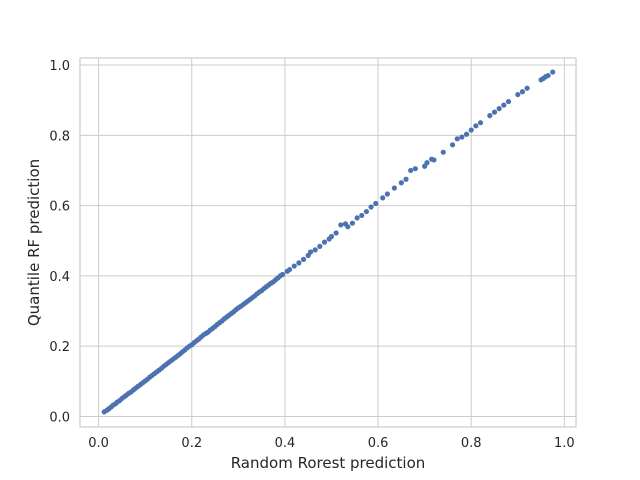 The height and width of the screenshot is (480, 640). What do you see at coordinates (285, 443) in the screenshot?
I see `x-tick-label: 0.4` at bounding box center [285, 443].